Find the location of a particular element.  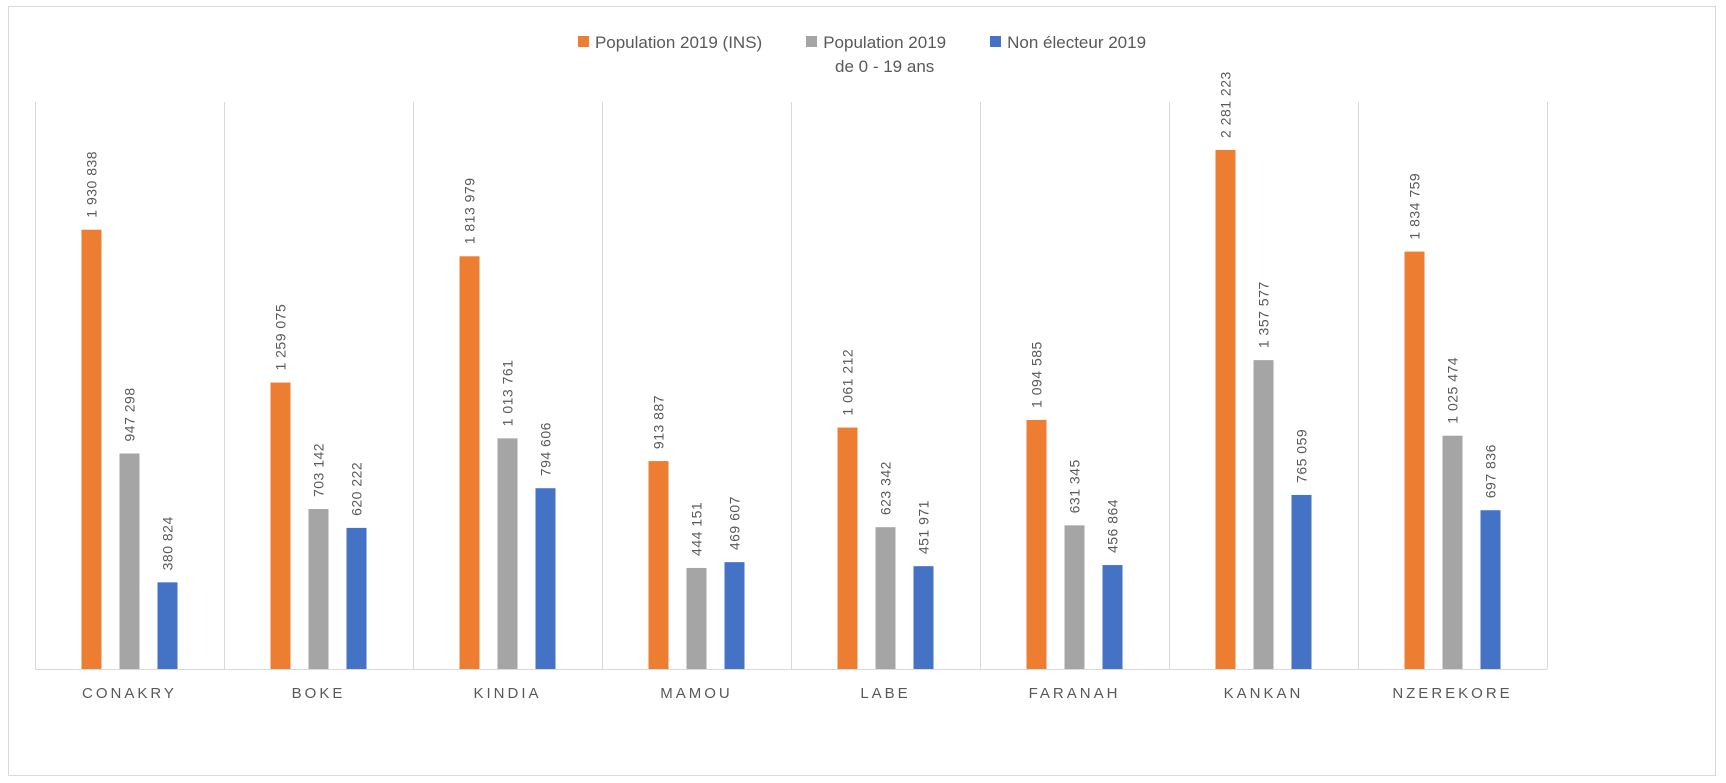

data-label: 380 824 is located at coordinates (168, 543).